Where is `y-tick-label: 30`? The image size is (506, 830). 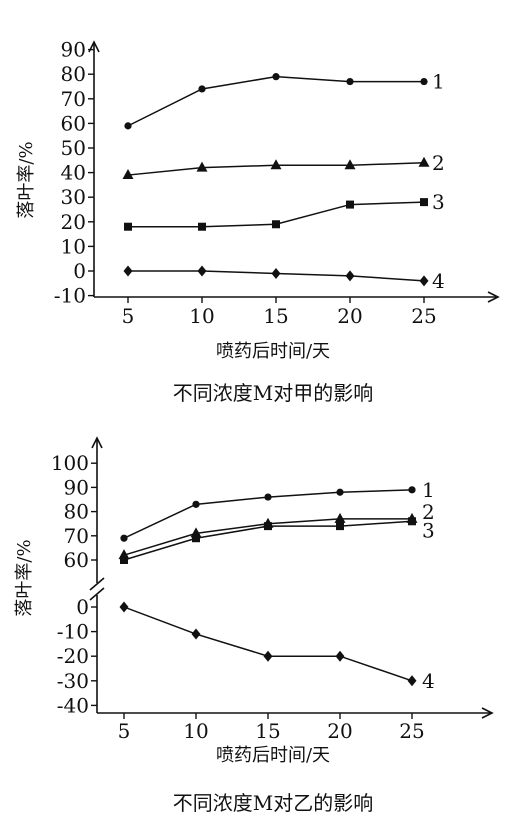
y-tick-label: 30 is located at coordinates (73, 197).